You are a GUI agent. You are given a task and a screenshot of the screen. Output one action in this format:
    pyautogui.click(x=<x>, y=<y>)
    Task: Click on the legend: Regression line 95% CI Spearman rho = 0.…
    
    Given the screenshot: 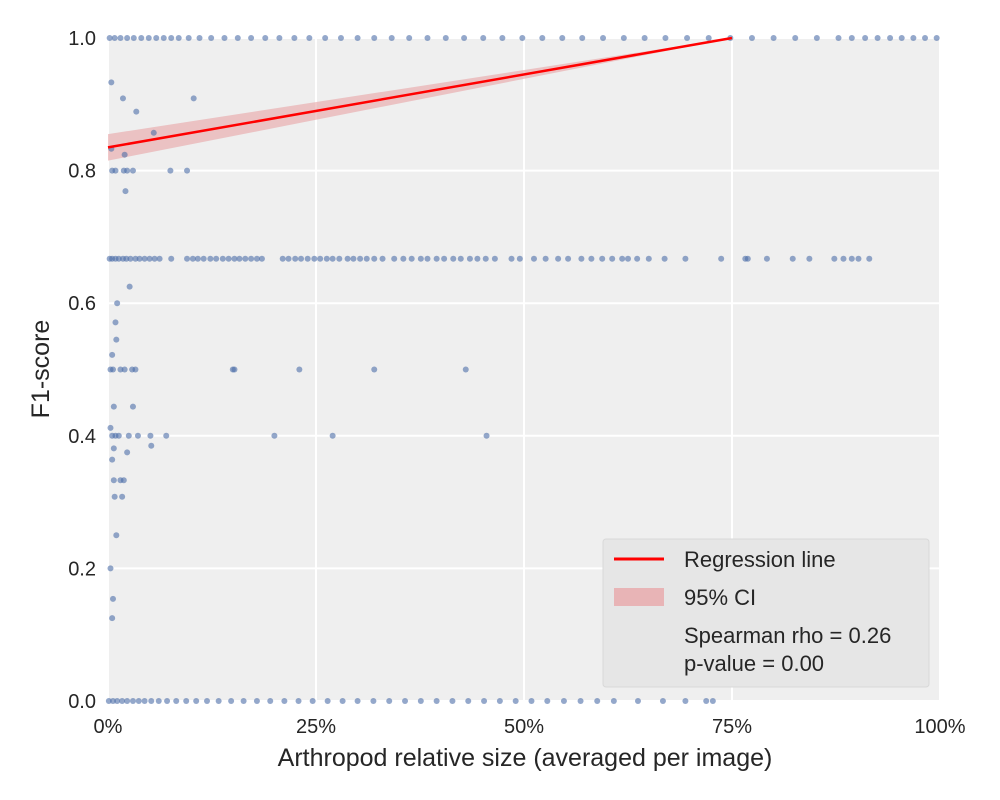 What is the action you would take?
    pyautogui.click(x=766, y=613)
    